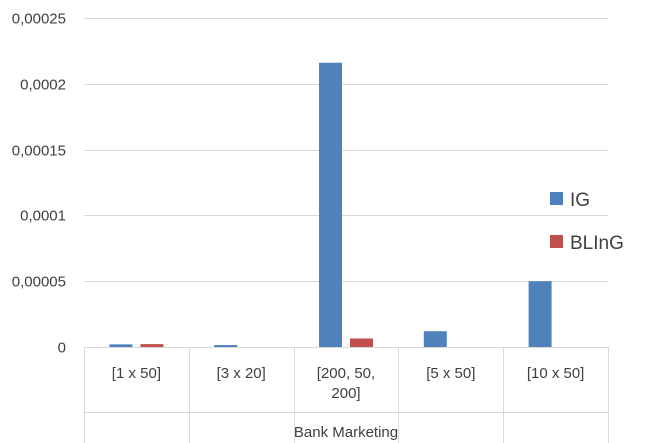 Image resolution: width=650 pixels, height=443 pixels. What do you see at coordinates (39, 151) in the screenshot?
I see `y-tick-label: 0,00015` at bounding box center [39, 151].